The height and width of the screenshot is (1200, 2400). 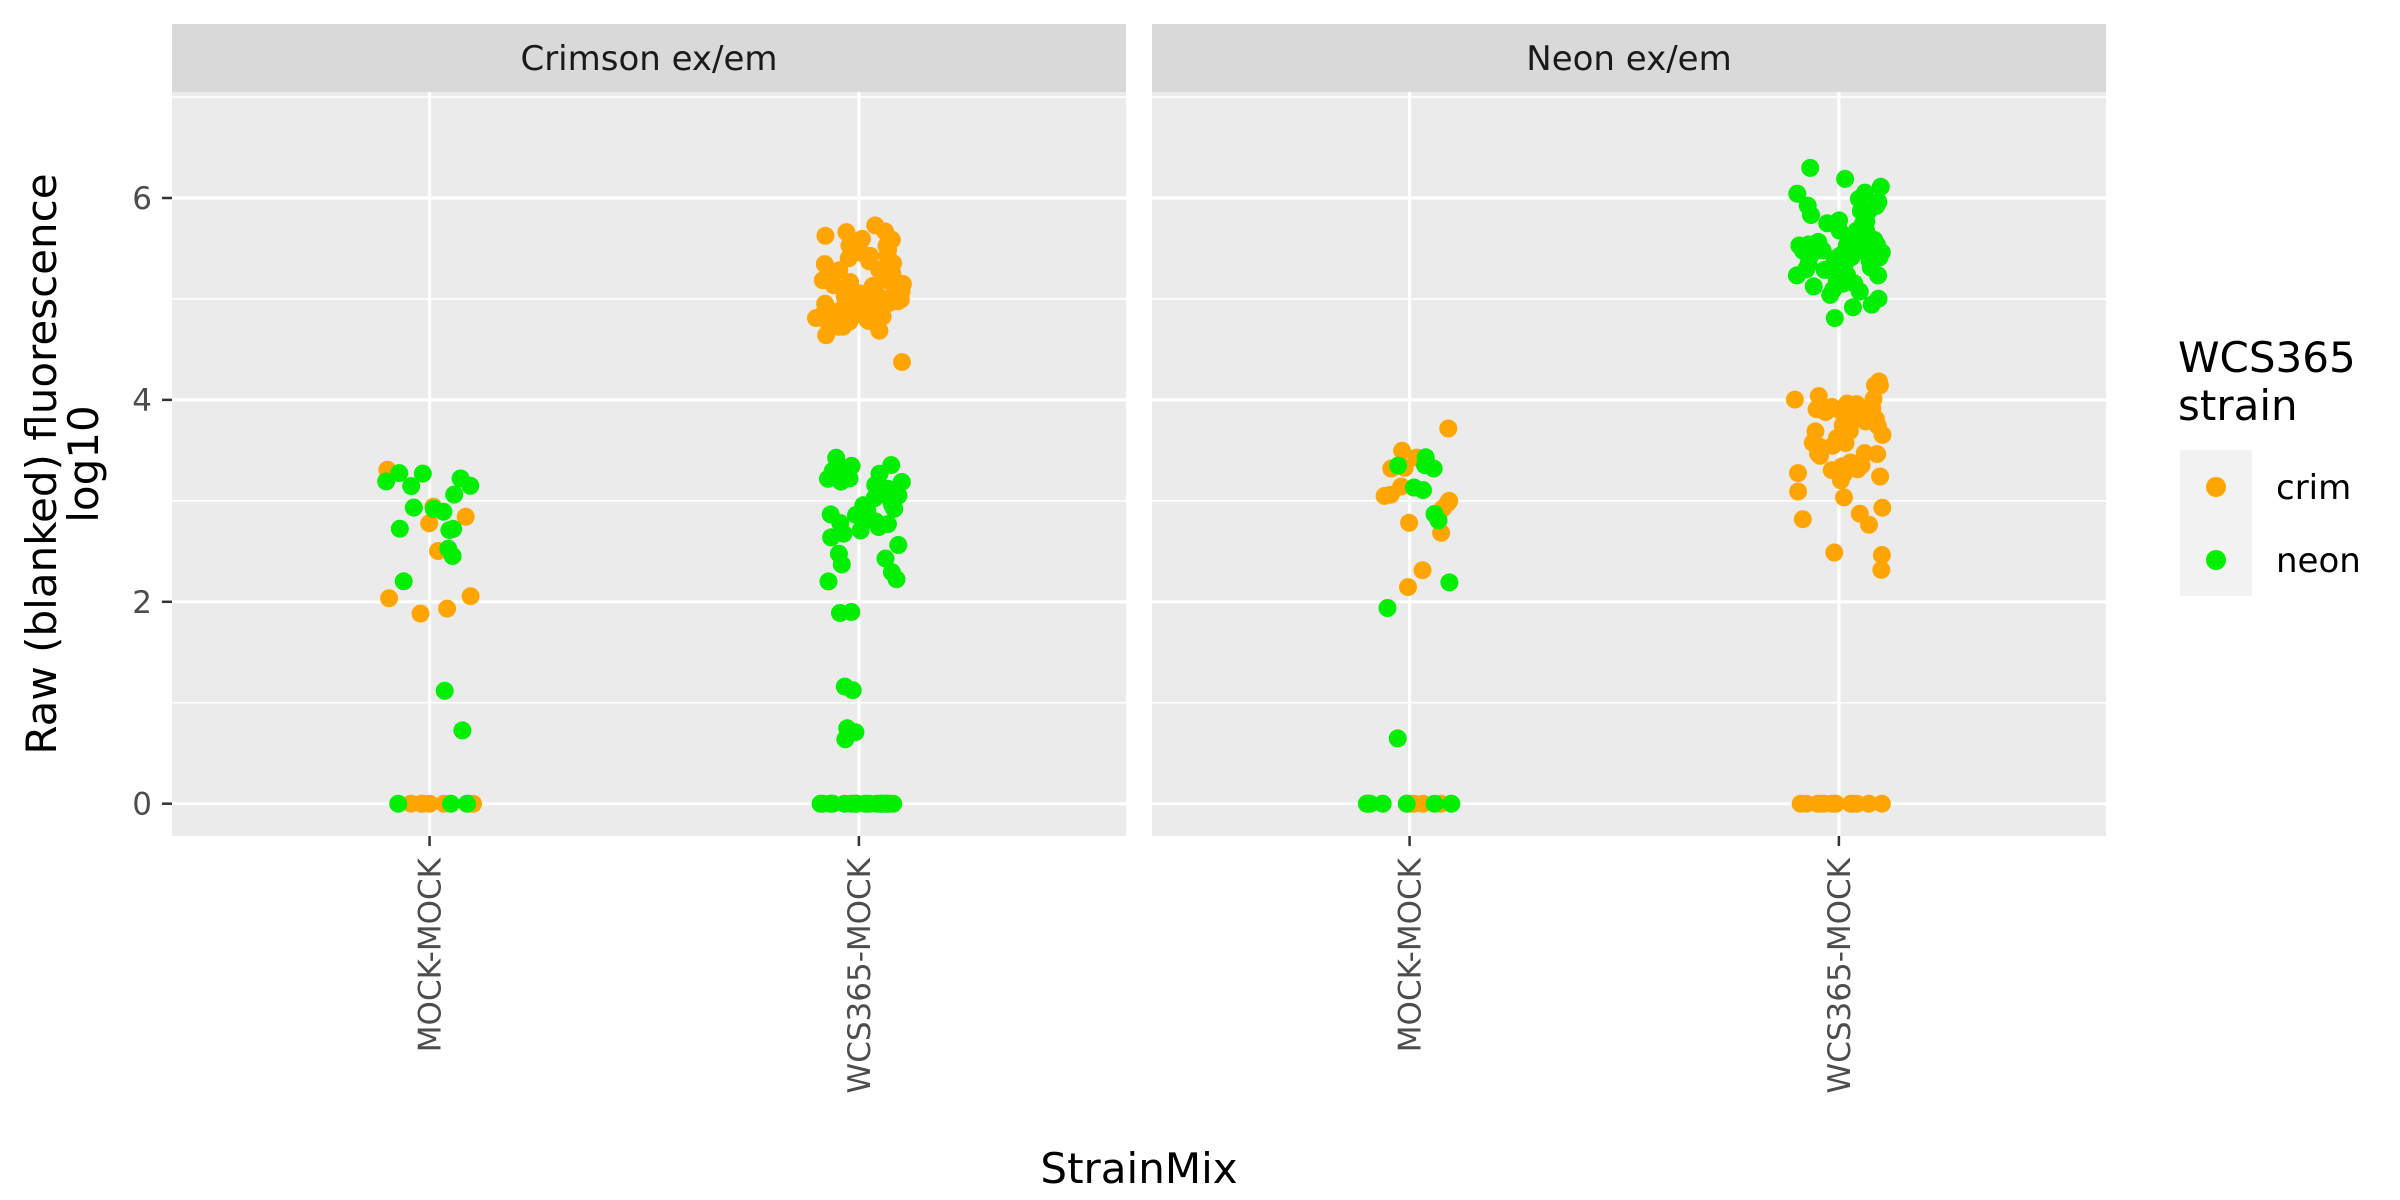 What do you see at coordinates (152, 502) in the screenshot?
I see `y-axis: 0 2 4 6` at bounding box center [152, 502].